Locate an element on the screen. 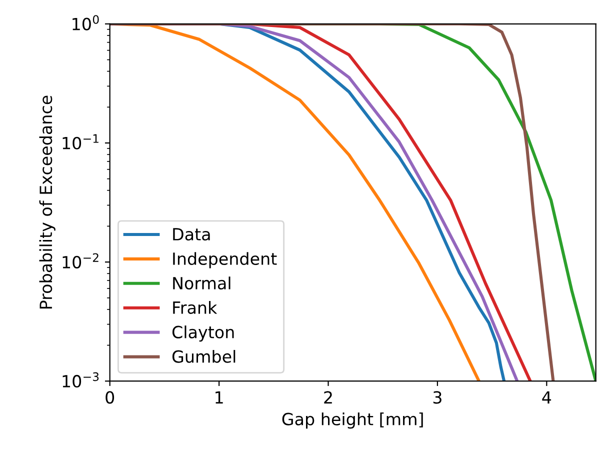  legend-label: Clayton is located at coordinates (203, 334).